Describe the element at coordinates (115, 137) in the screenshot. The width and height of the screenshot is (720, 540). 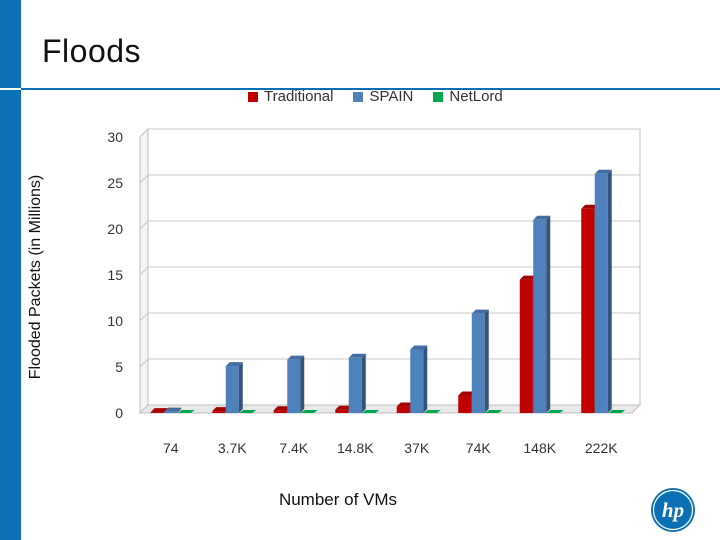
I see `y-tick-label: 30` at that location.